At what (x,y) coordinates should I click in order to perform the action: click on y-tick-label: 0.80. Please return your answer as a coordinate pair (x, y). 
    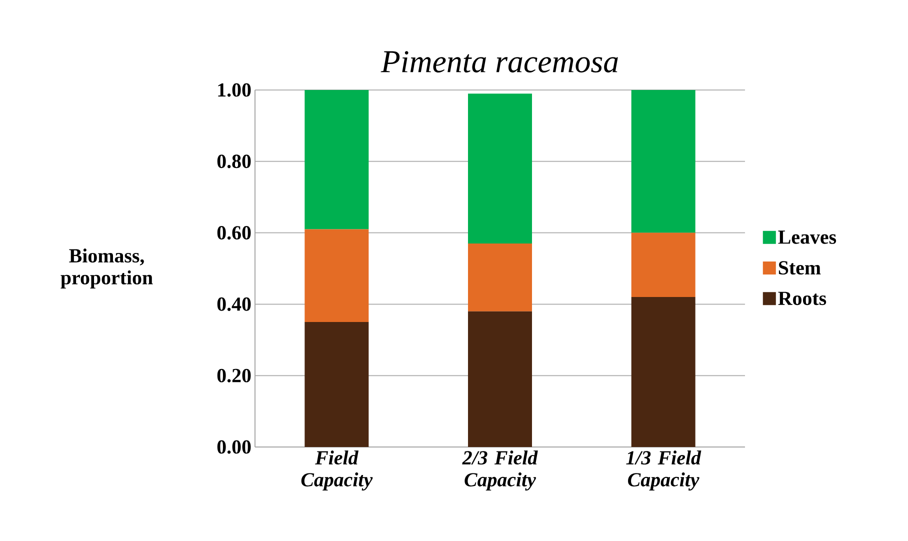
    Looking at the image, I should click on (234, 161).